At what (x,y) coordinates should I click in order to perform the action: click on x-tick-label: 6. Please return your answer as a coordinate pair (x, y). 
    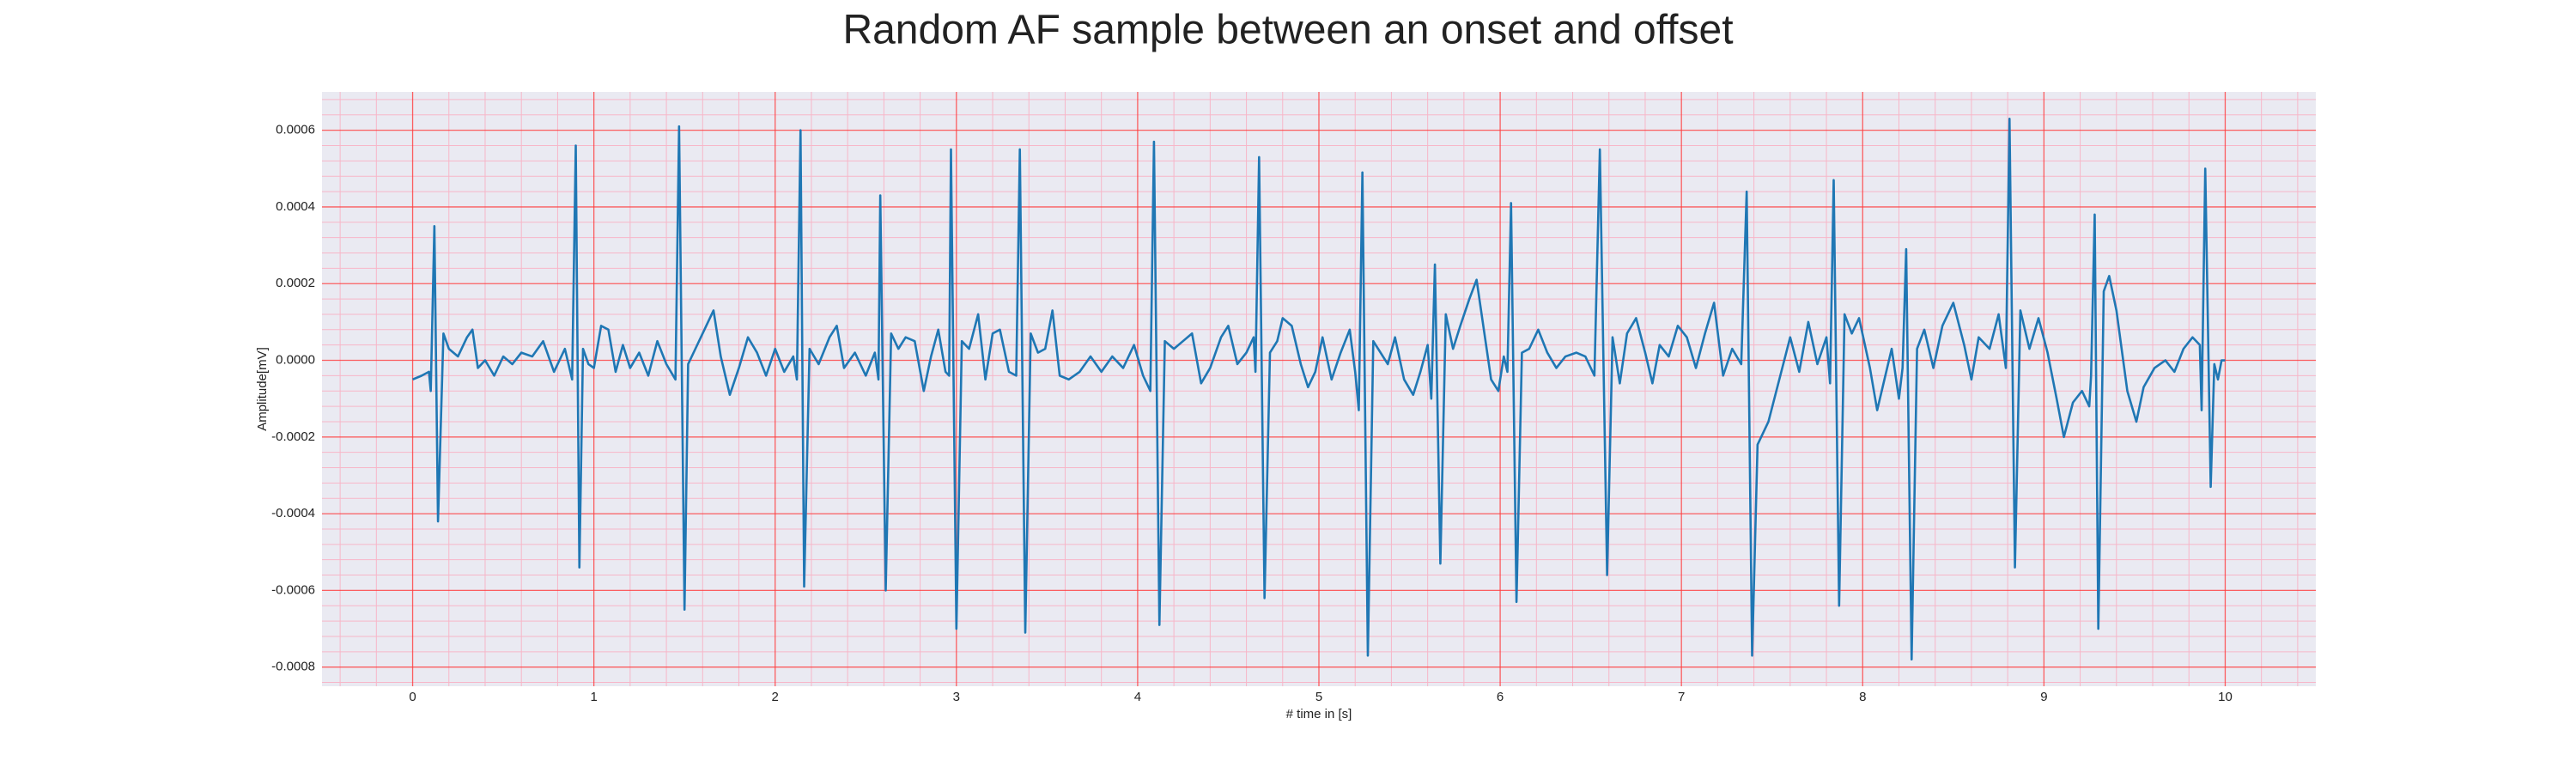
    Looking at the image, I should click on (1500, 697).